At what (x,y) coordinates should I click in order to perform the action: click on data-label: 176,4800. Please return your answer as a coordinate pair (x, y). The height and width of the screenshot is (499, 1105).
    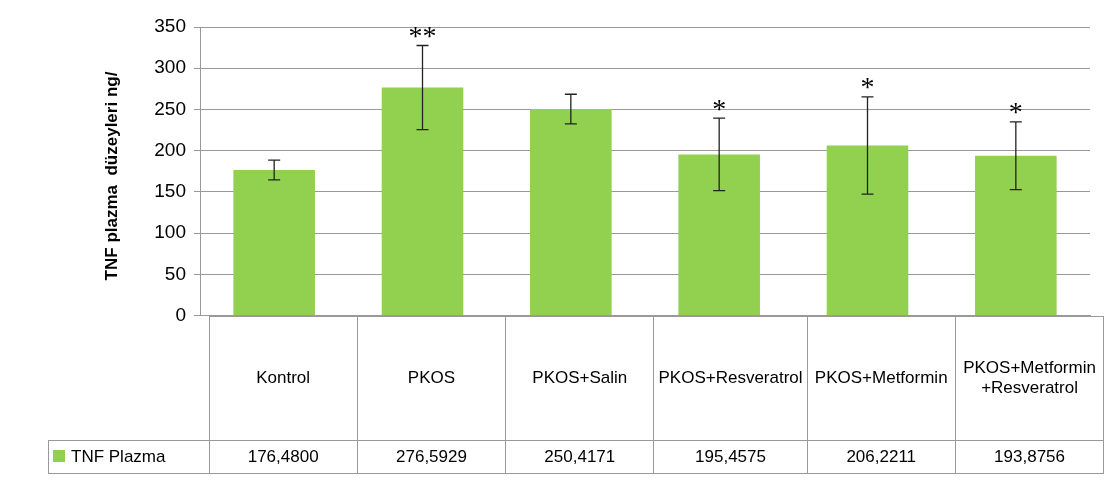
    Looking at the image, I should click on (283, 457).